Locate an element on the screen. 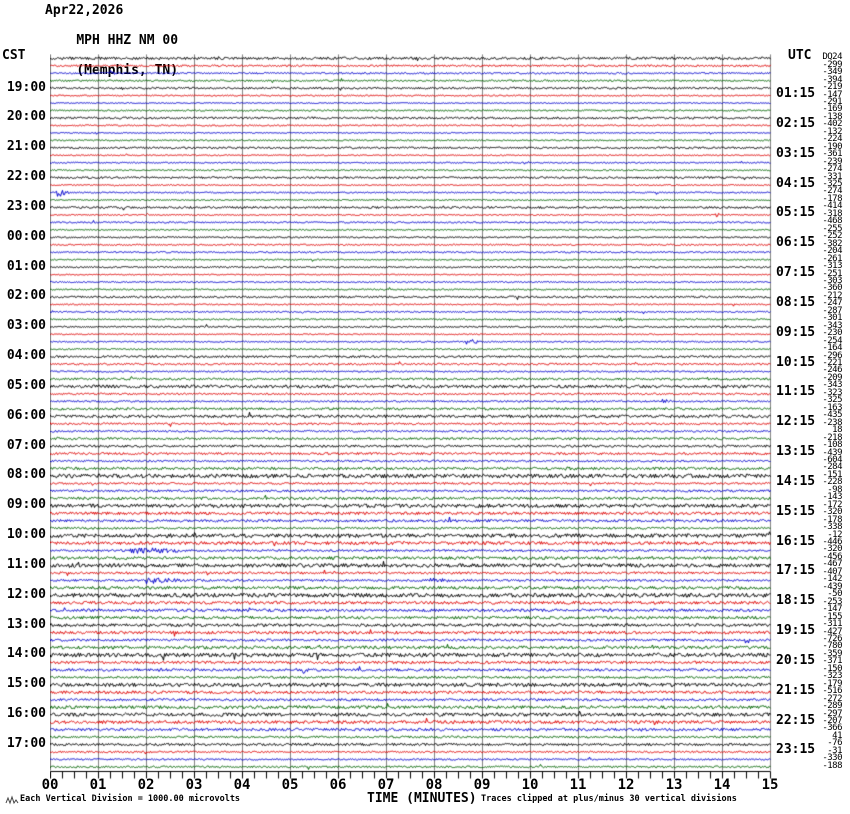 Image resolution: width=850 pixels, height=814 pixels. minute-tick-label: 13 is located at coordinates (674, 785).